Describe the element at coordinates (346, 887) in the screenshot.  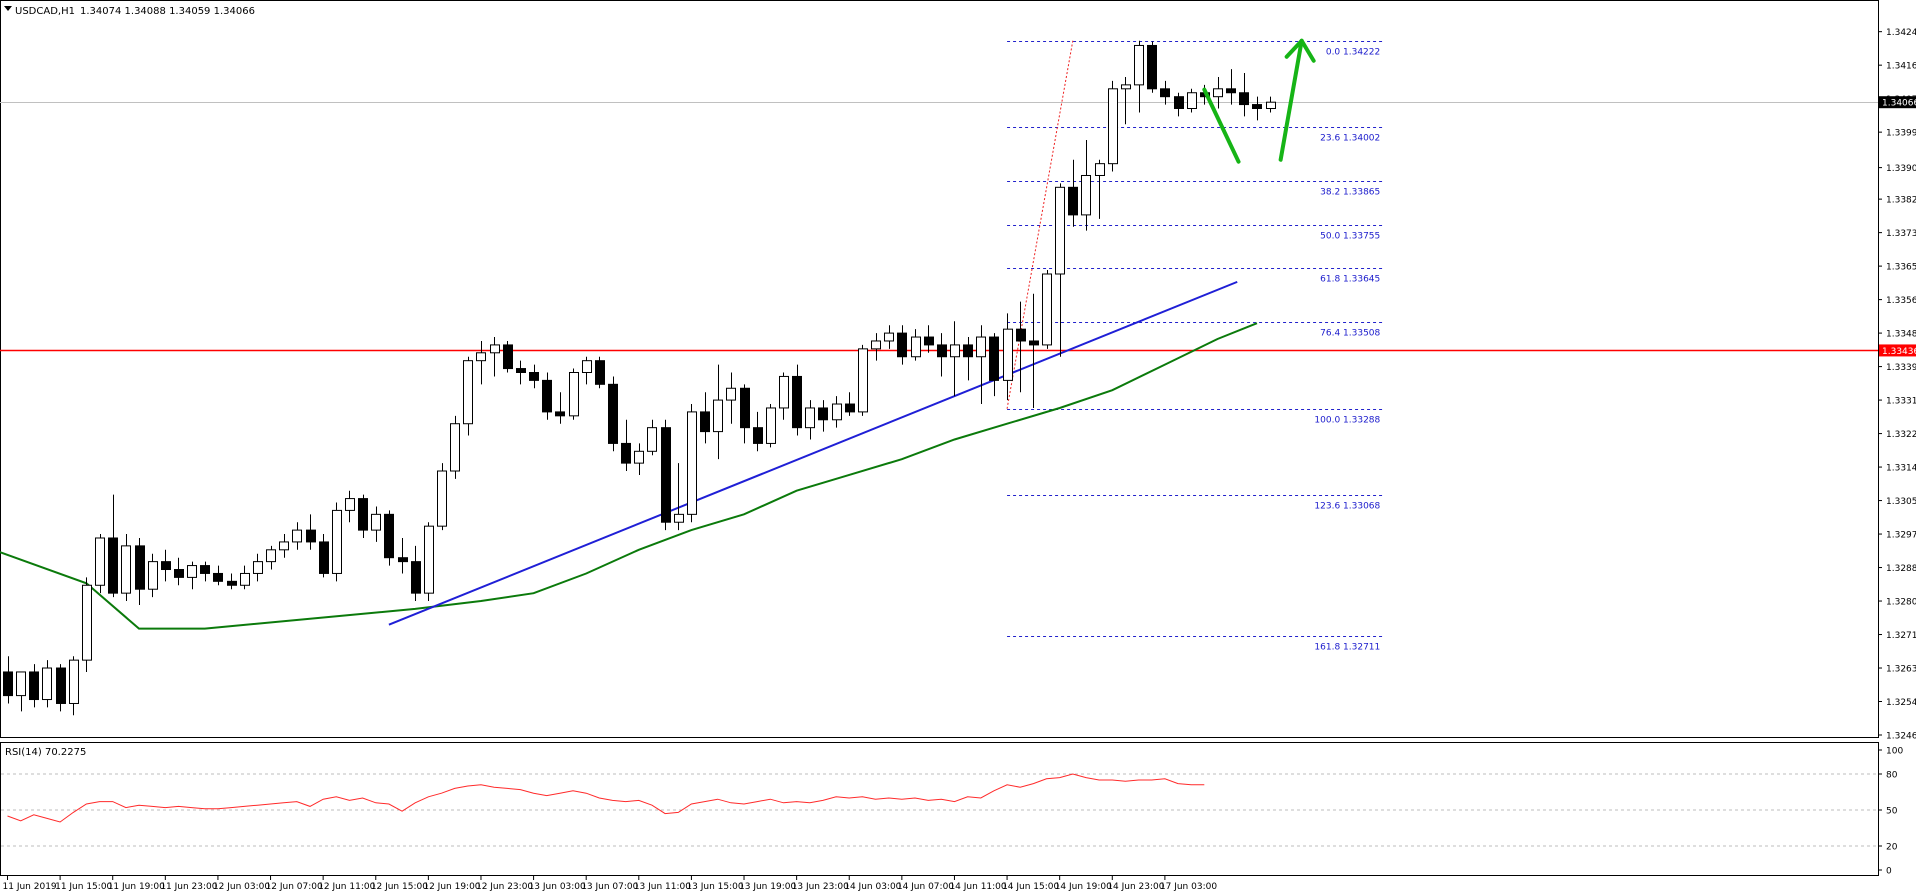
I see `time-tick-label: 12 Jun 11:00` at that location.